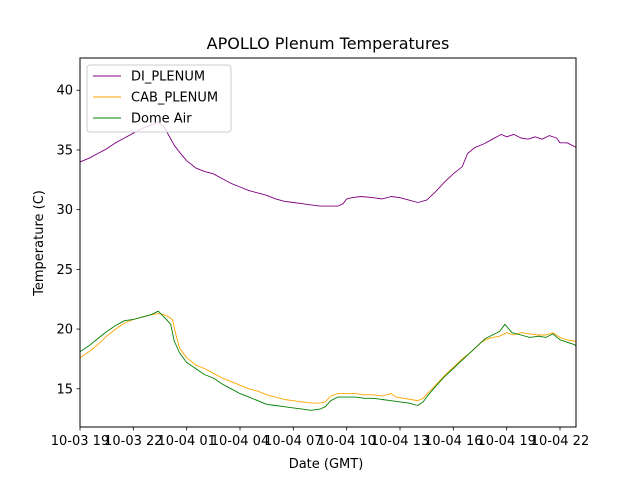 This screenshot has width=640, height=480. What do you see at coordinates (328, 164) in the screenshot?
I see `series-line-di-plenum` at bounding box center [328, 164].